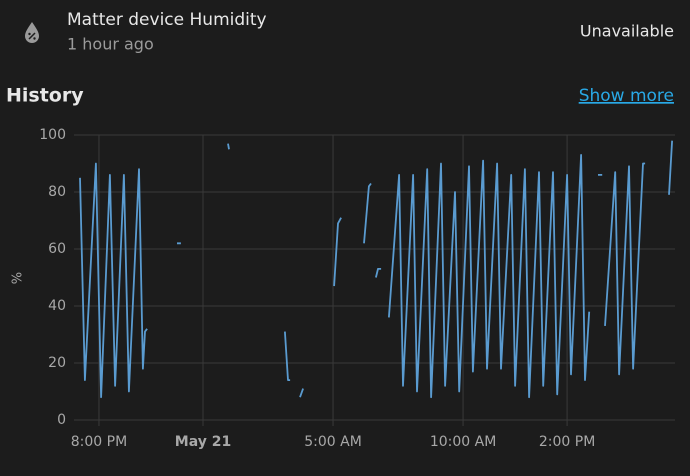 This screenshot has height=476, width=690. I want to click on show-more-link: Show more, so click(626, 96).